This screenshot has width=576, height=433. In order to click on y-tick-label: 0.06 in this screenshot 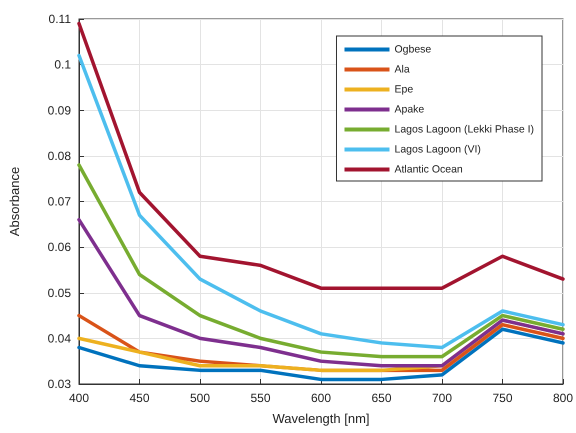, I will do `click(60, 247)`.